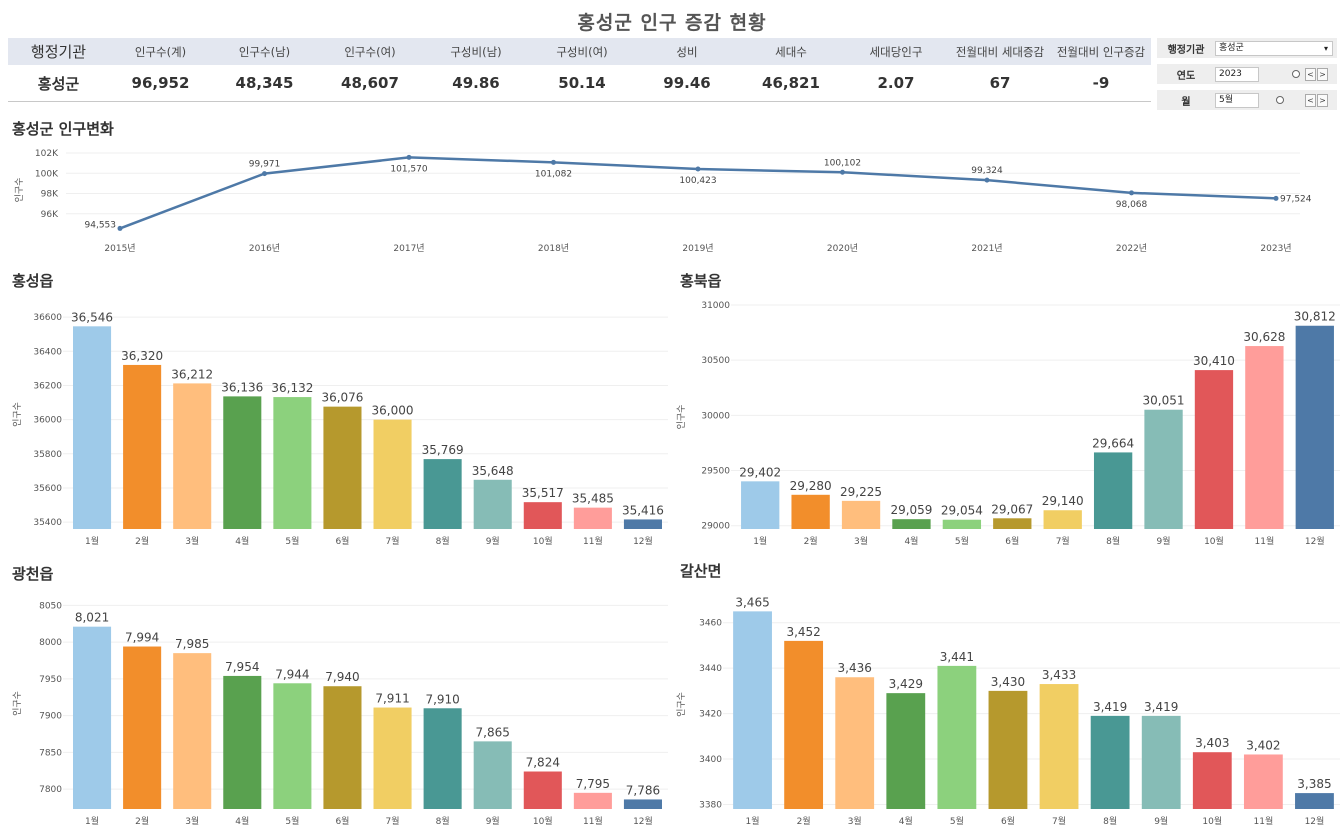 The image size is (1344, 835). What do you see at coordinates (47, 489) in the screenshot?
I see `y-tick-label: 35600` at bounding box center [47, 489].